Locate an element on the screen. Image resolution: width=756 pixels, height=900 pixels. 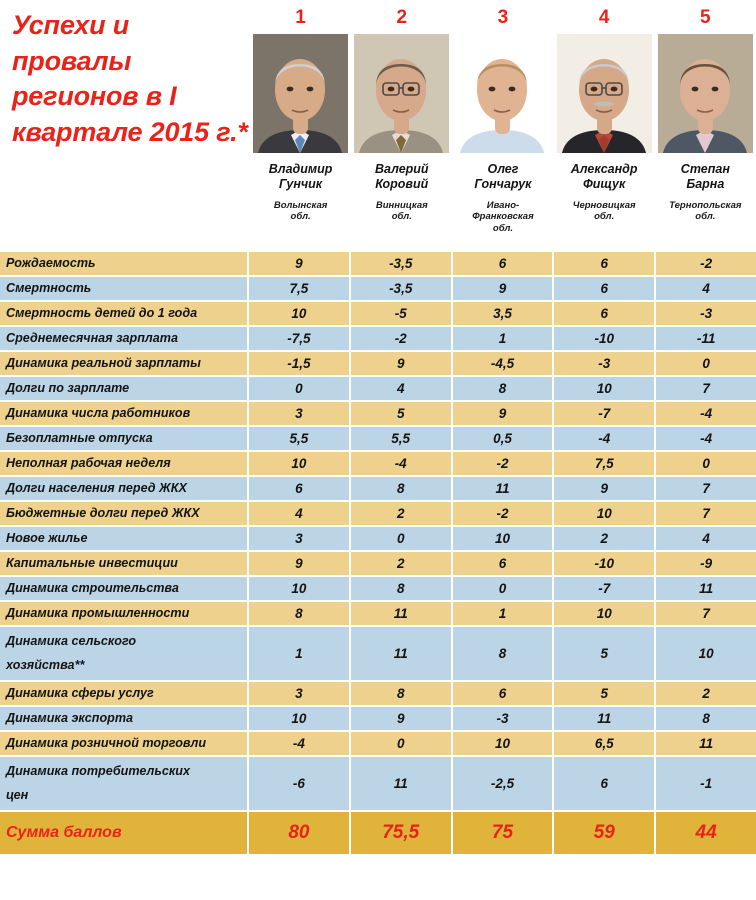
table-row: Долги населения перед ЖКХ 6 8 11 9 7 is located at coordinates (378, 489).